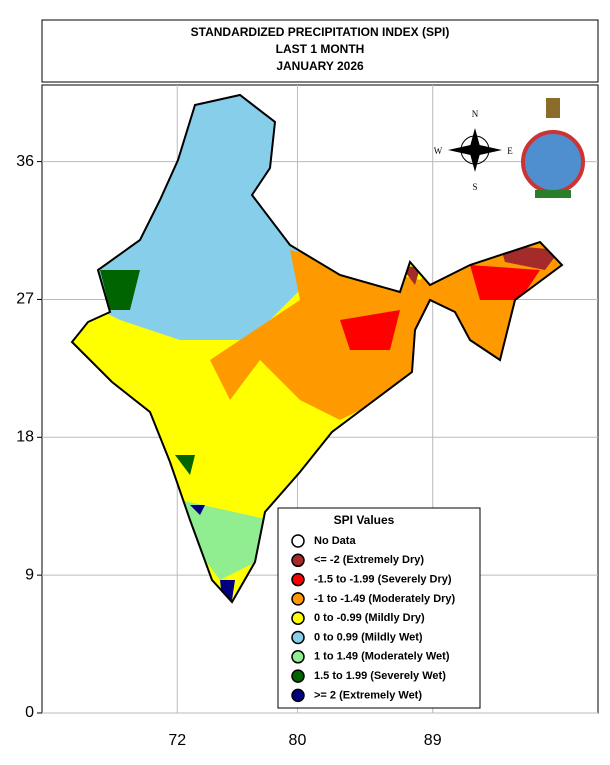 The image size is (610, 765). What do you see at coordinates (364, 520) in the screenshot?
I see `legend-title: SPI Values` at bounding box center [364, 520].